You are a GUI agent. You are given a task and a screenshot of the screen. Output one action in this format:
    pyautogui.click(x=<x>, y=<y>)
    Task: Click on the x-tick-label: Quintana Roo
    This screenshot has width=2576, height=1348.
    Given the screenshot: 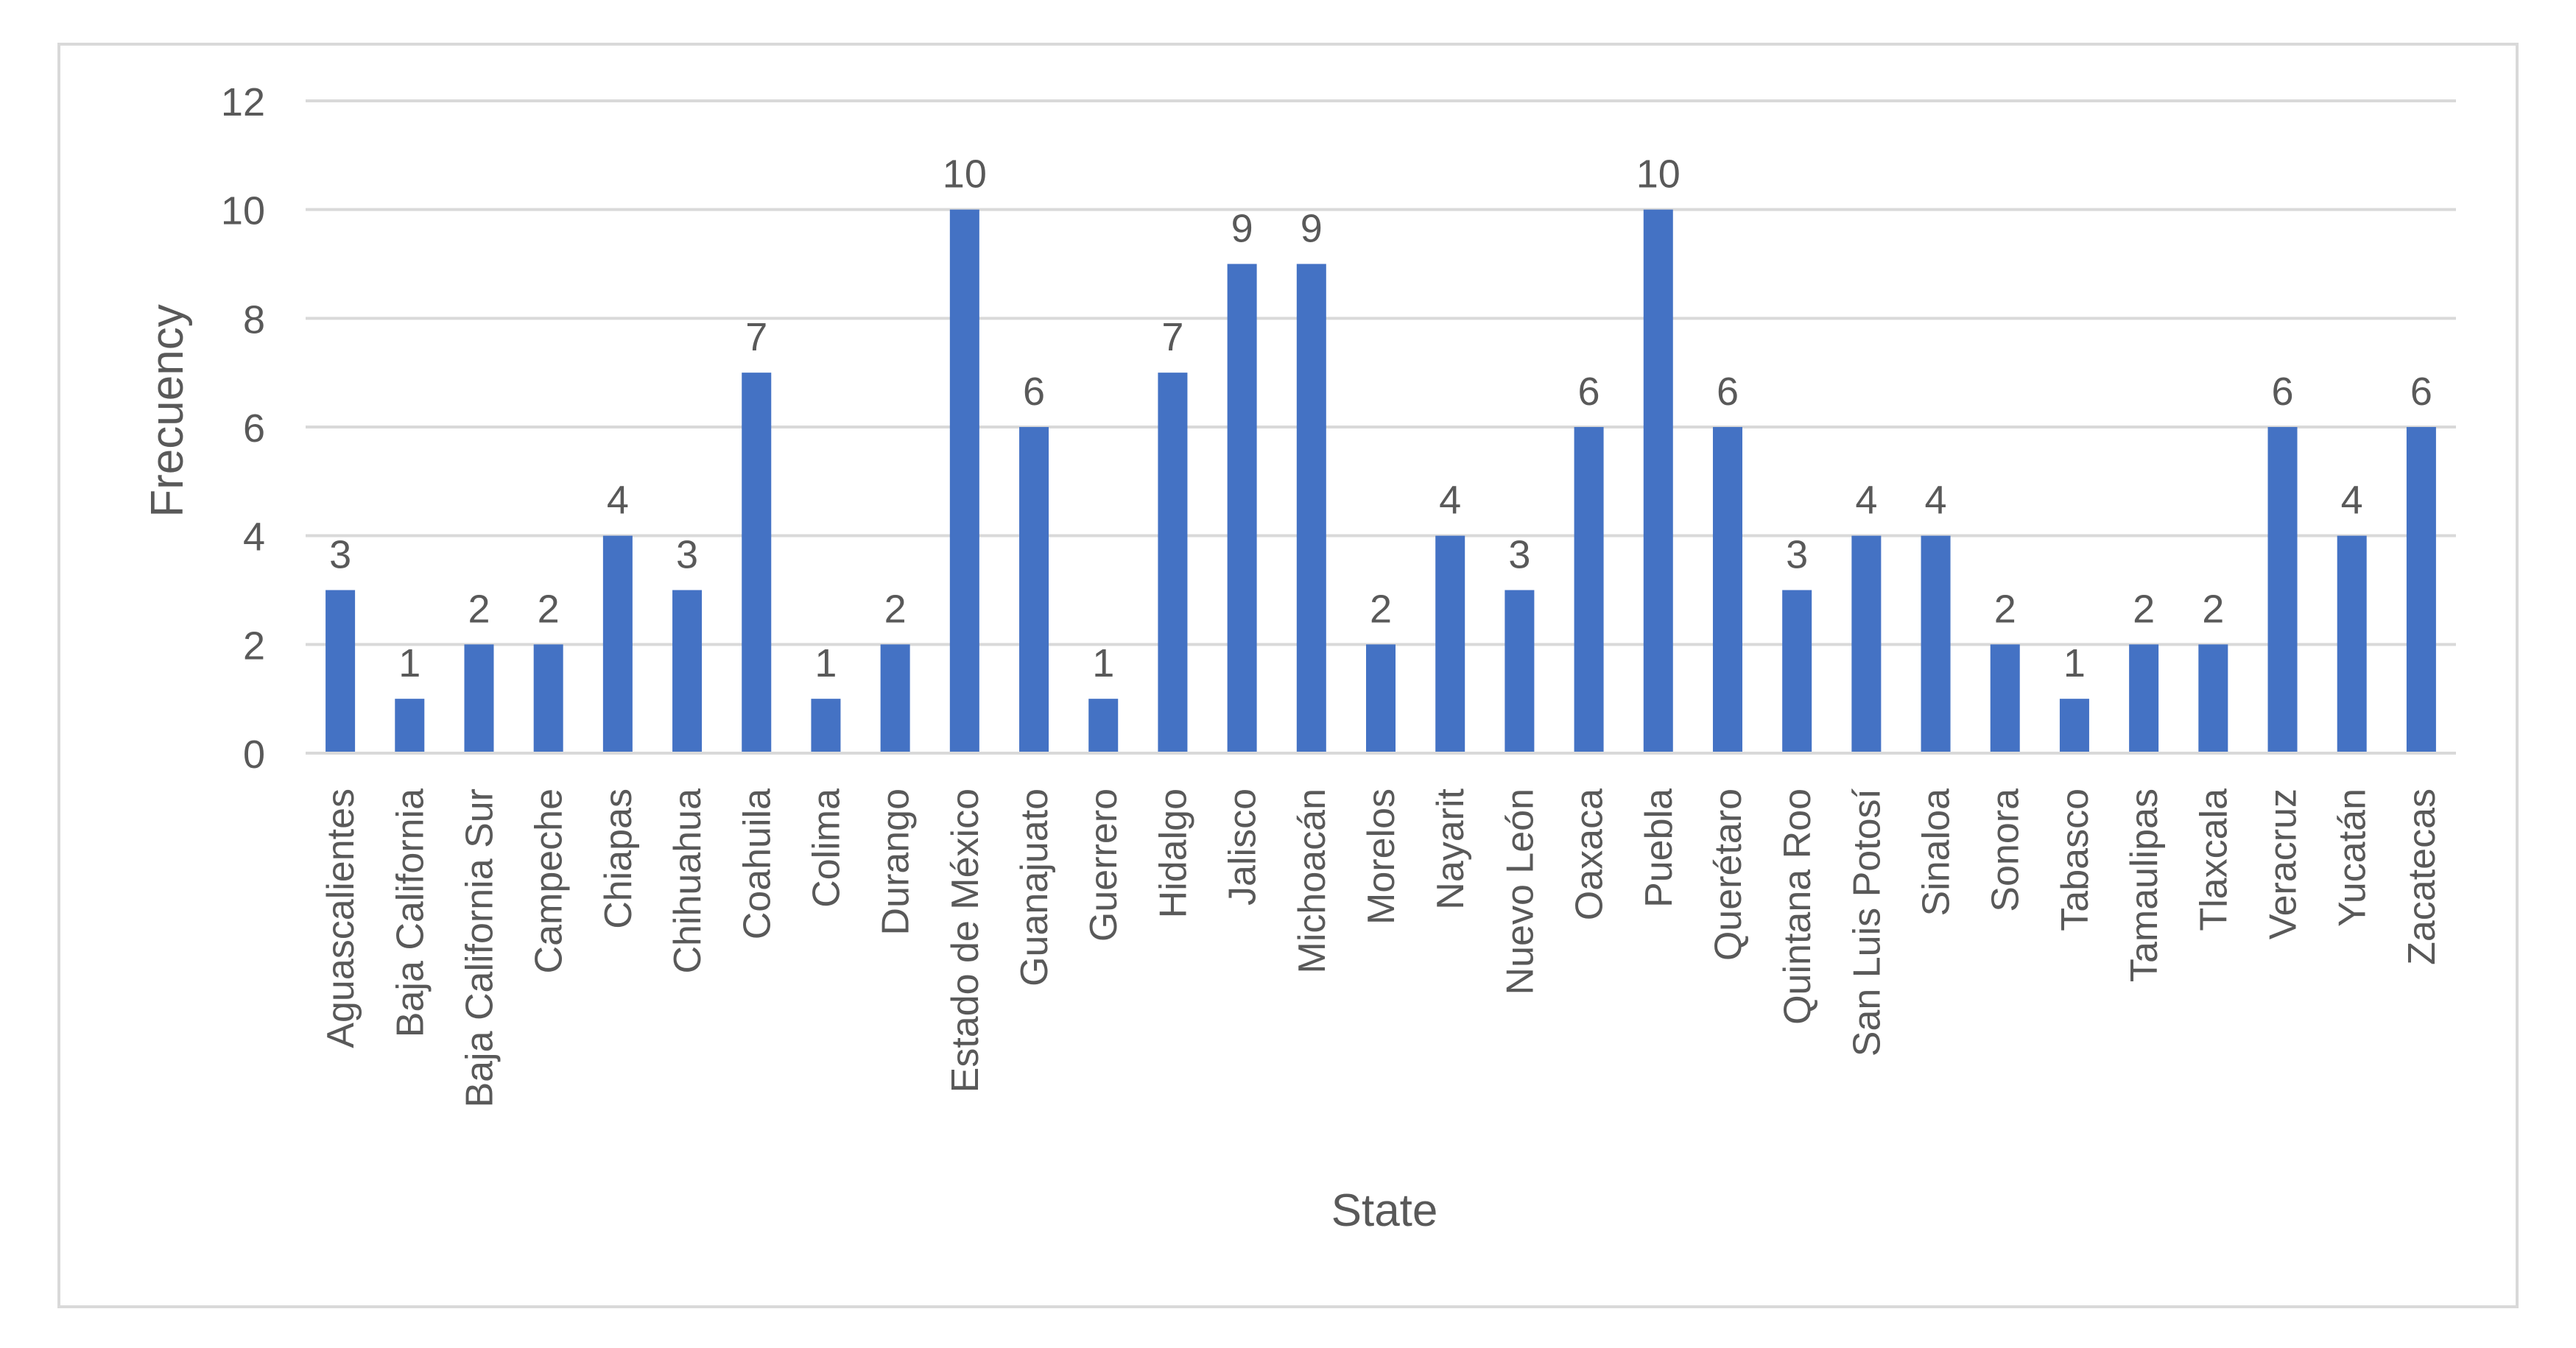 What is the action you would take?
    pyautogui.click(x=1797, y=906)
    